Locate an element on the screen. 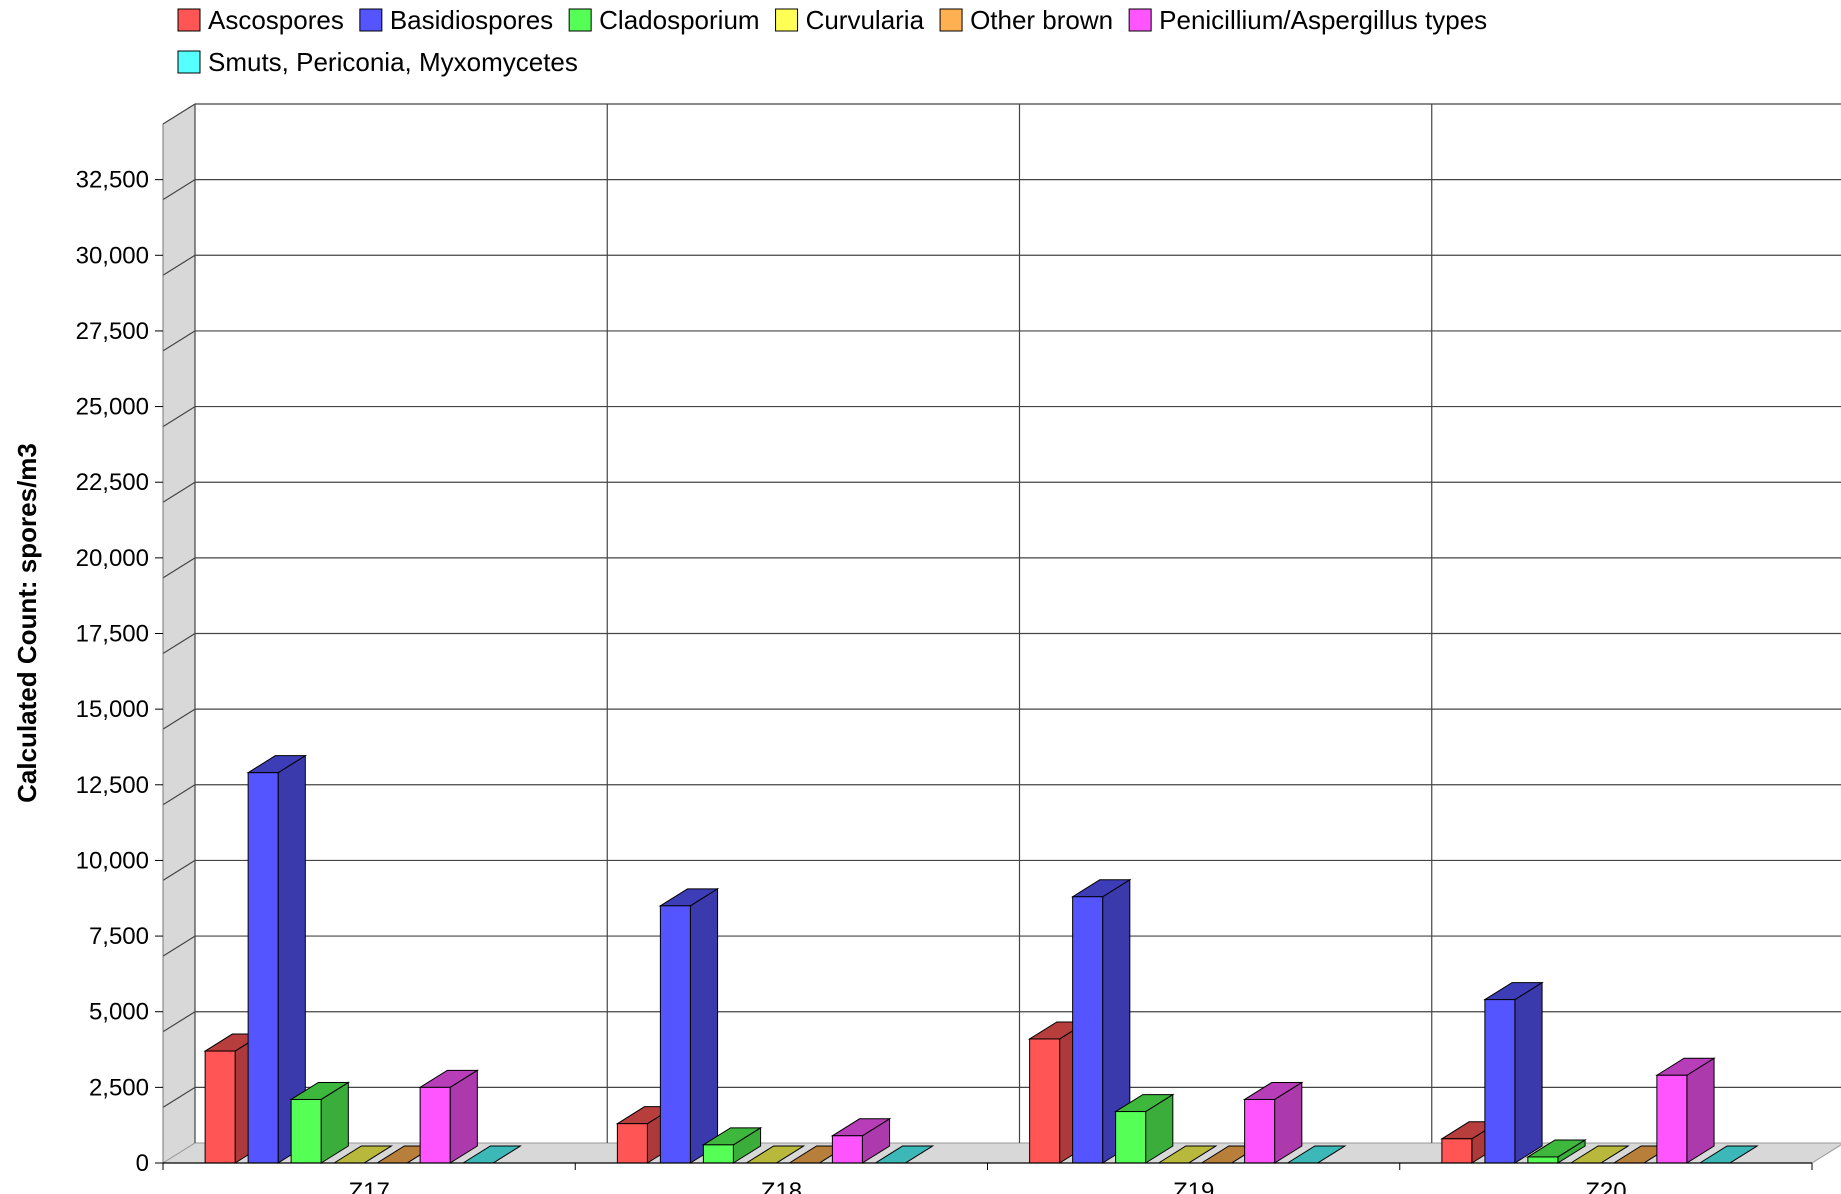  bar-basidiospores-z19 is located at coordinates (1101, 1021).